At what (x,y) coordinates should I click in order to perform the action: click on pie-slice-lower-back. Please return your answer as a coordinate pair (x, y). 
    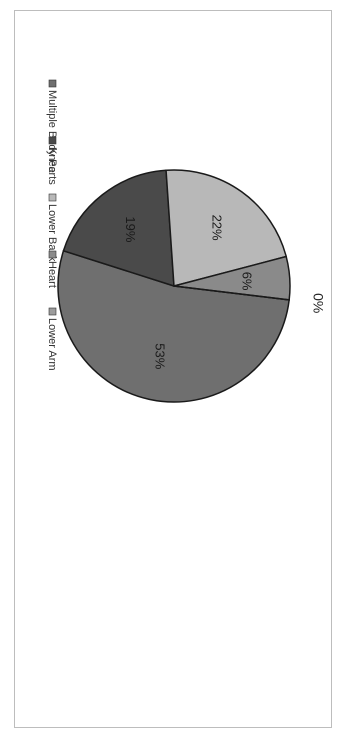
    Looking at the image, I should click on (226, 228).